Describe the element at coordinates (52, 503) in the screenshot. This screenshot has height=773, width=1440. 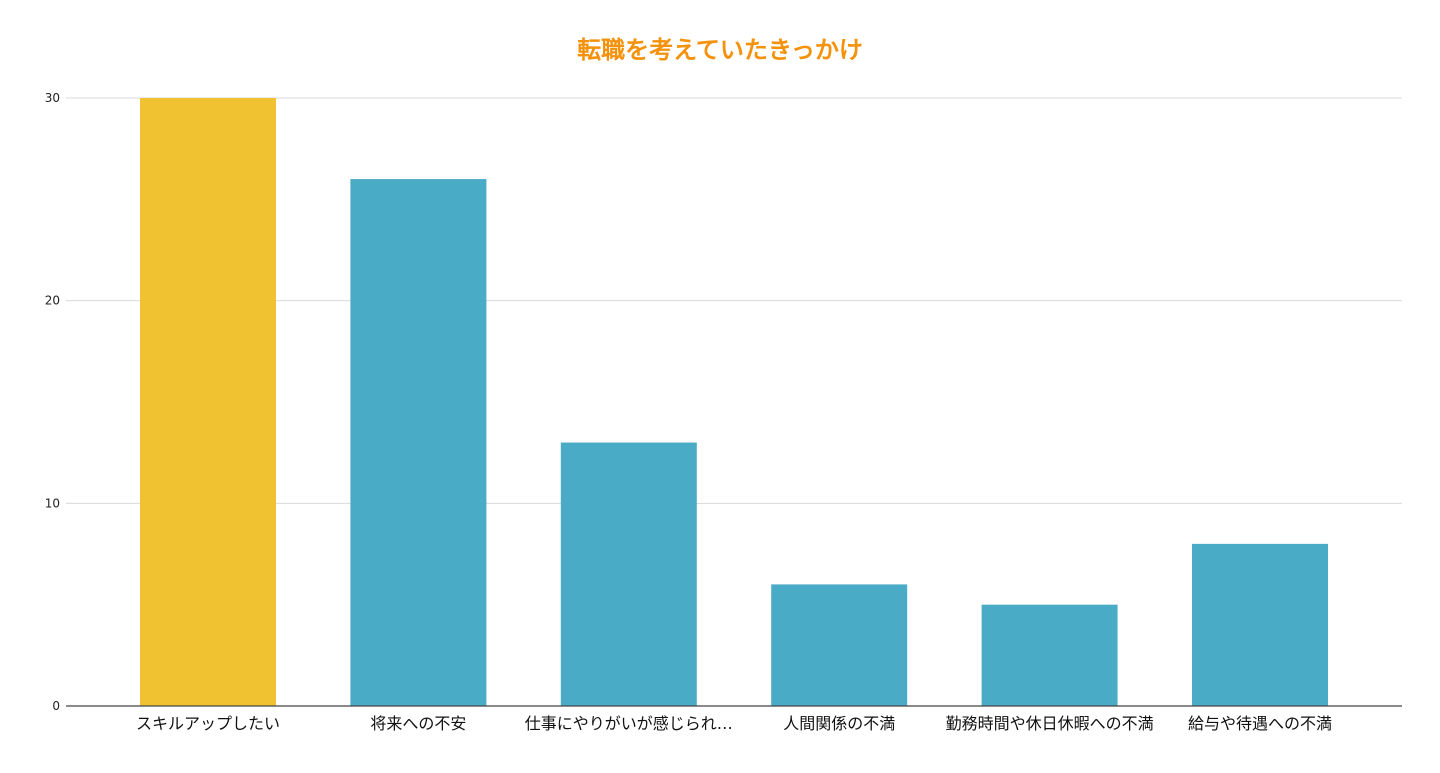
I see `y-tick-label: 10` at that location.